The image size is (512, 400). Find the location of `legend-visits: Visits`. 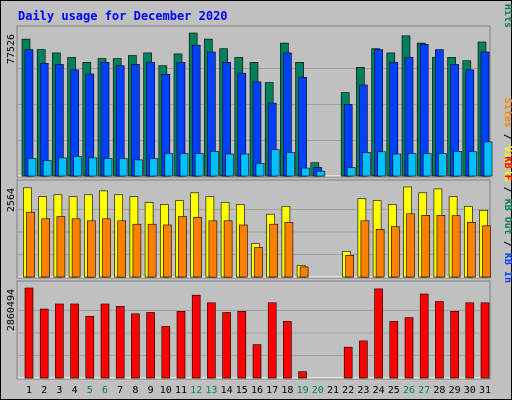

legend-visits: Visits is located at coordinates (507, 164).